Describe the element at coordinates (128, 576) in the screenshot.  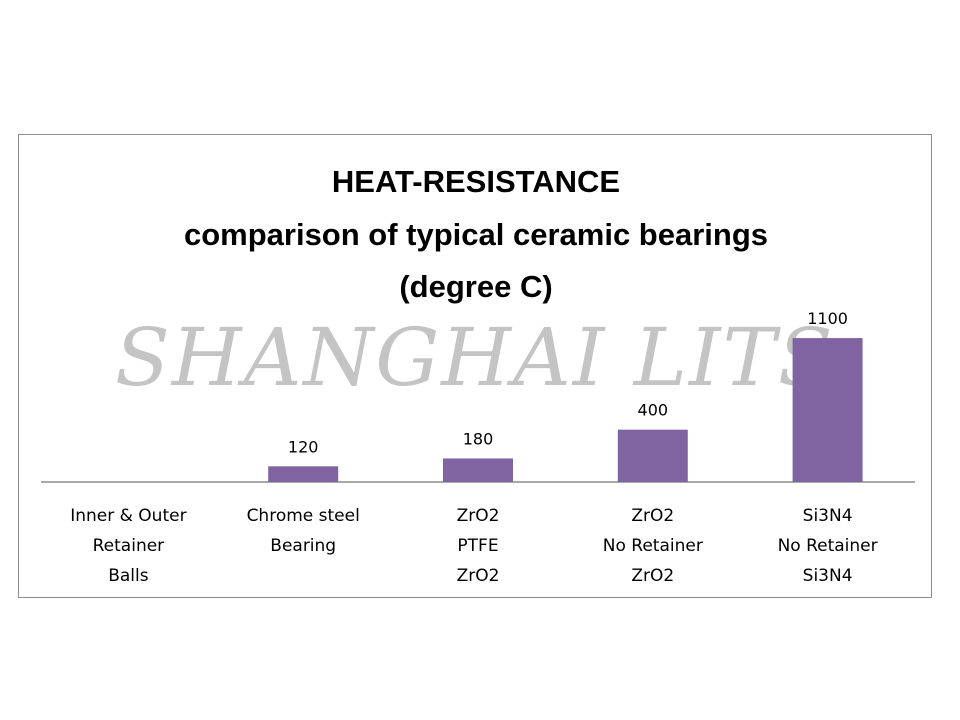
I see `category-label: Balls` at that location.